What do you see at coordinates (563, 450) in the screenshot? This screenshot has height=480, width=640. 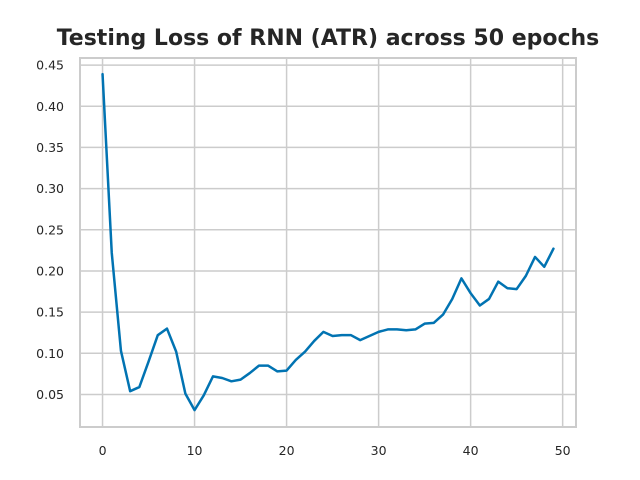 I see `x-tick-label: 50` at bounding box center [563, 450].